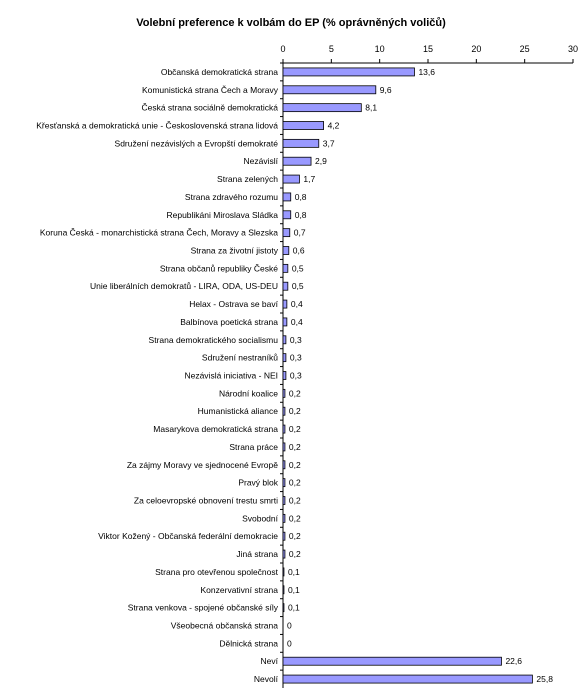  Describe the element at coordinates (215, 429) in the screenshot. I see `category-label: Masarykova demokratická strana` at that location.